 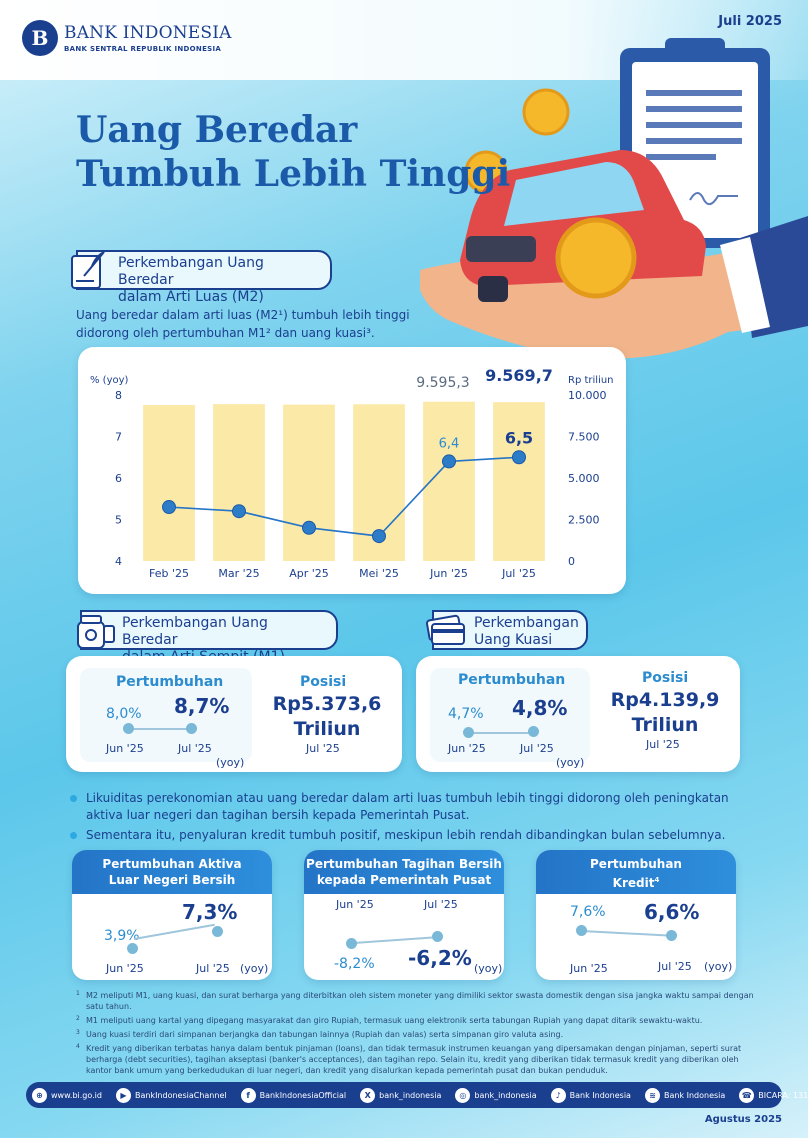 What do you see at coordinates (327, 717) in the screenshot?
I see `m1-position-value: Rp5.373,6 Triliun` at bounding box center [327, 717].